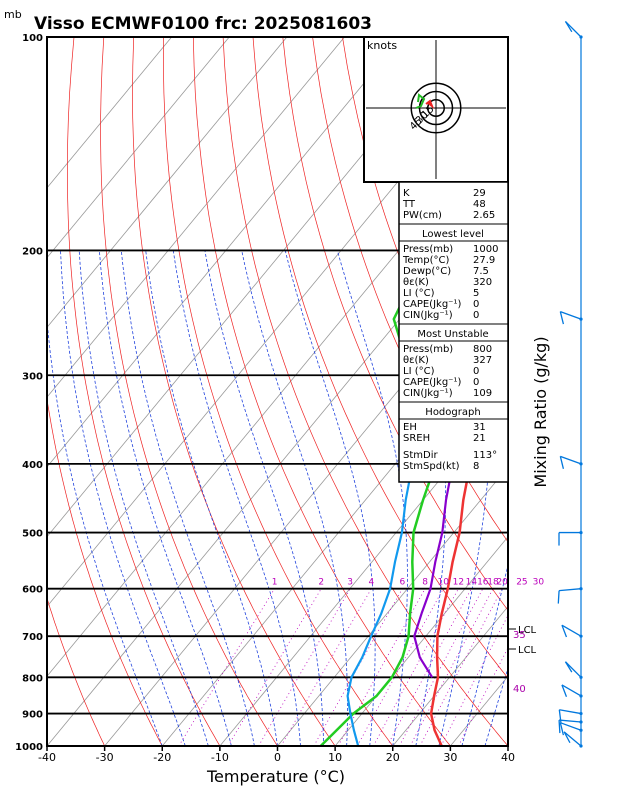 The width and height of the screenshot is (618, 800). Describe the element at coordinates (427, 271) in the screenshot. I see `index-label: Dewp(°C)` at that location.